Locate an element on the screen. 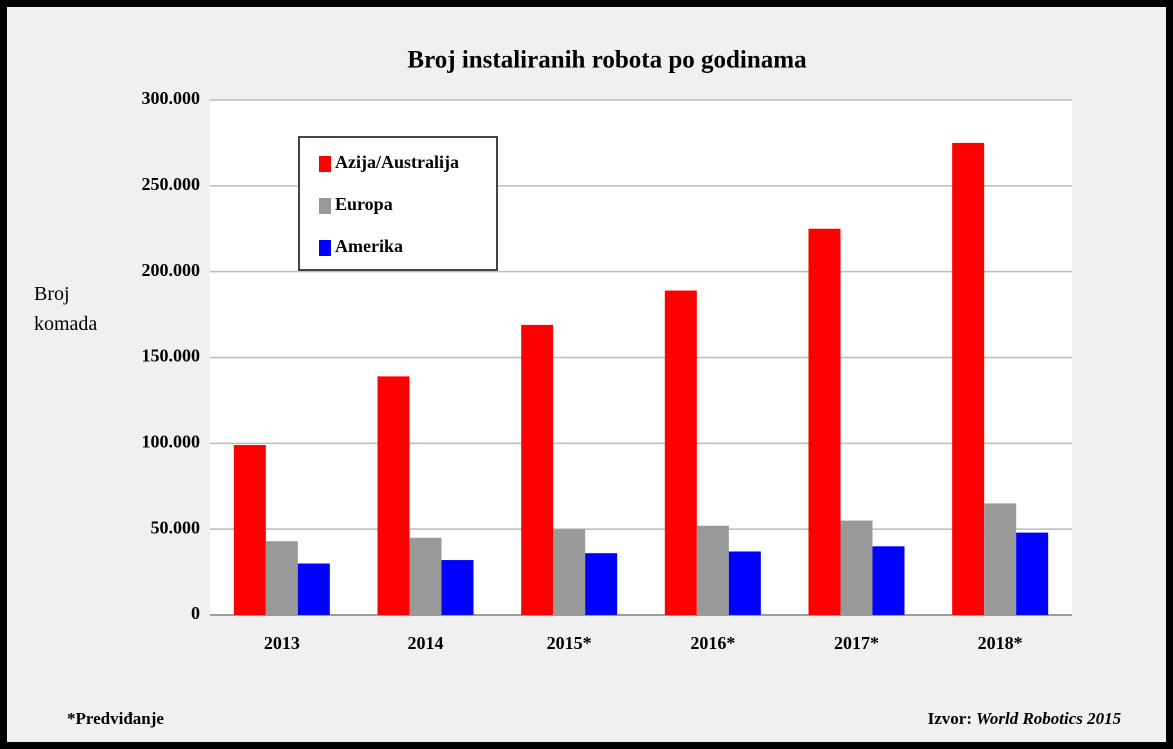 This screenshot has height=749, width=1173. x-tick-label: 2015* is located at coordinates (569, 643).